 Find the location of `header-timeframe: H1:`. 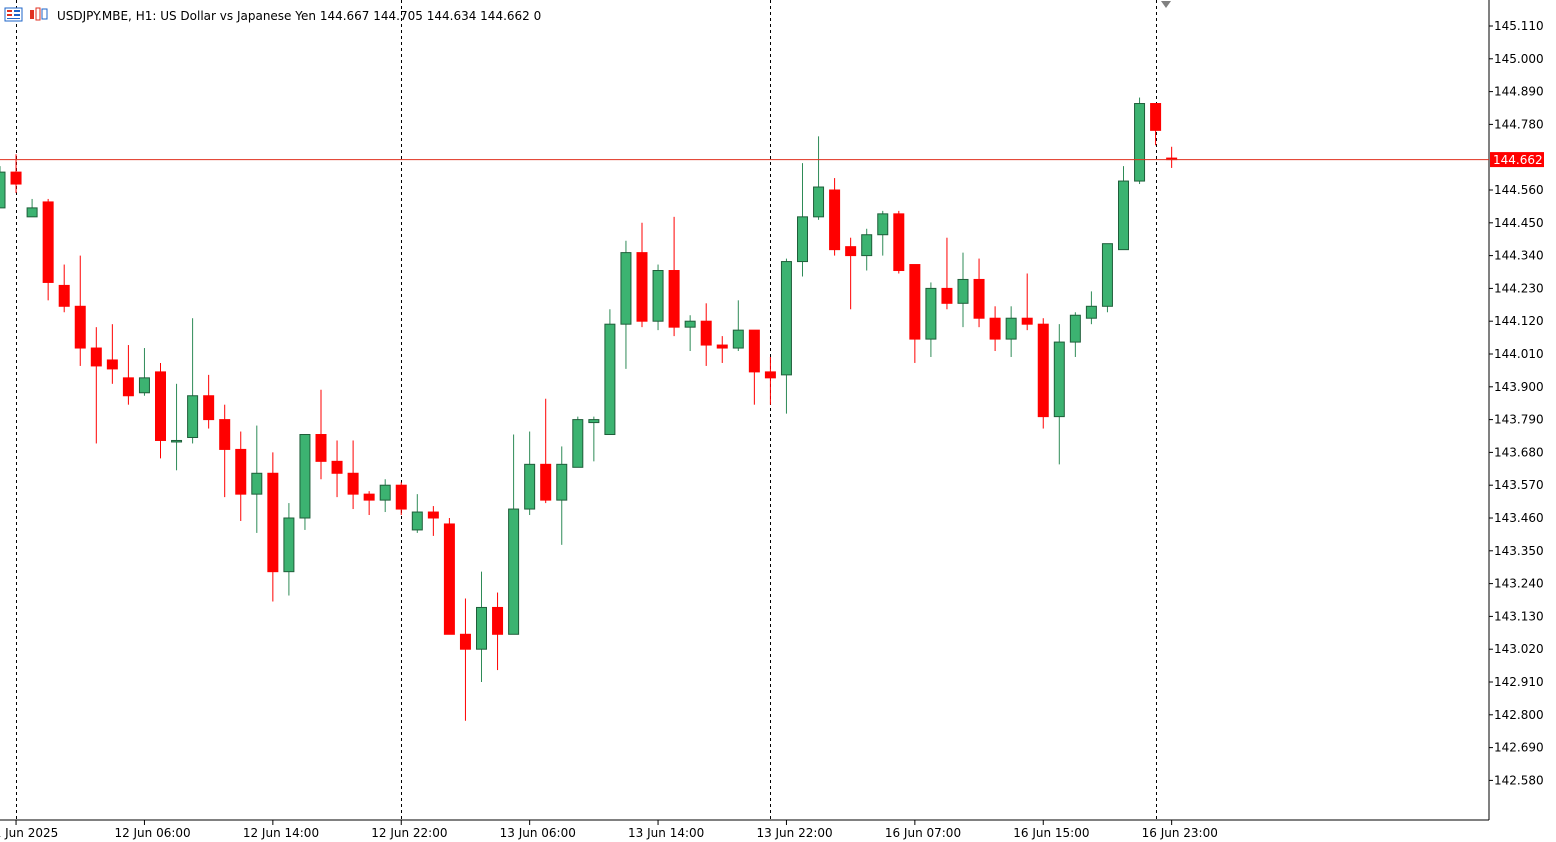

header-timeframe: H1: is located at coordinates (146, 16).